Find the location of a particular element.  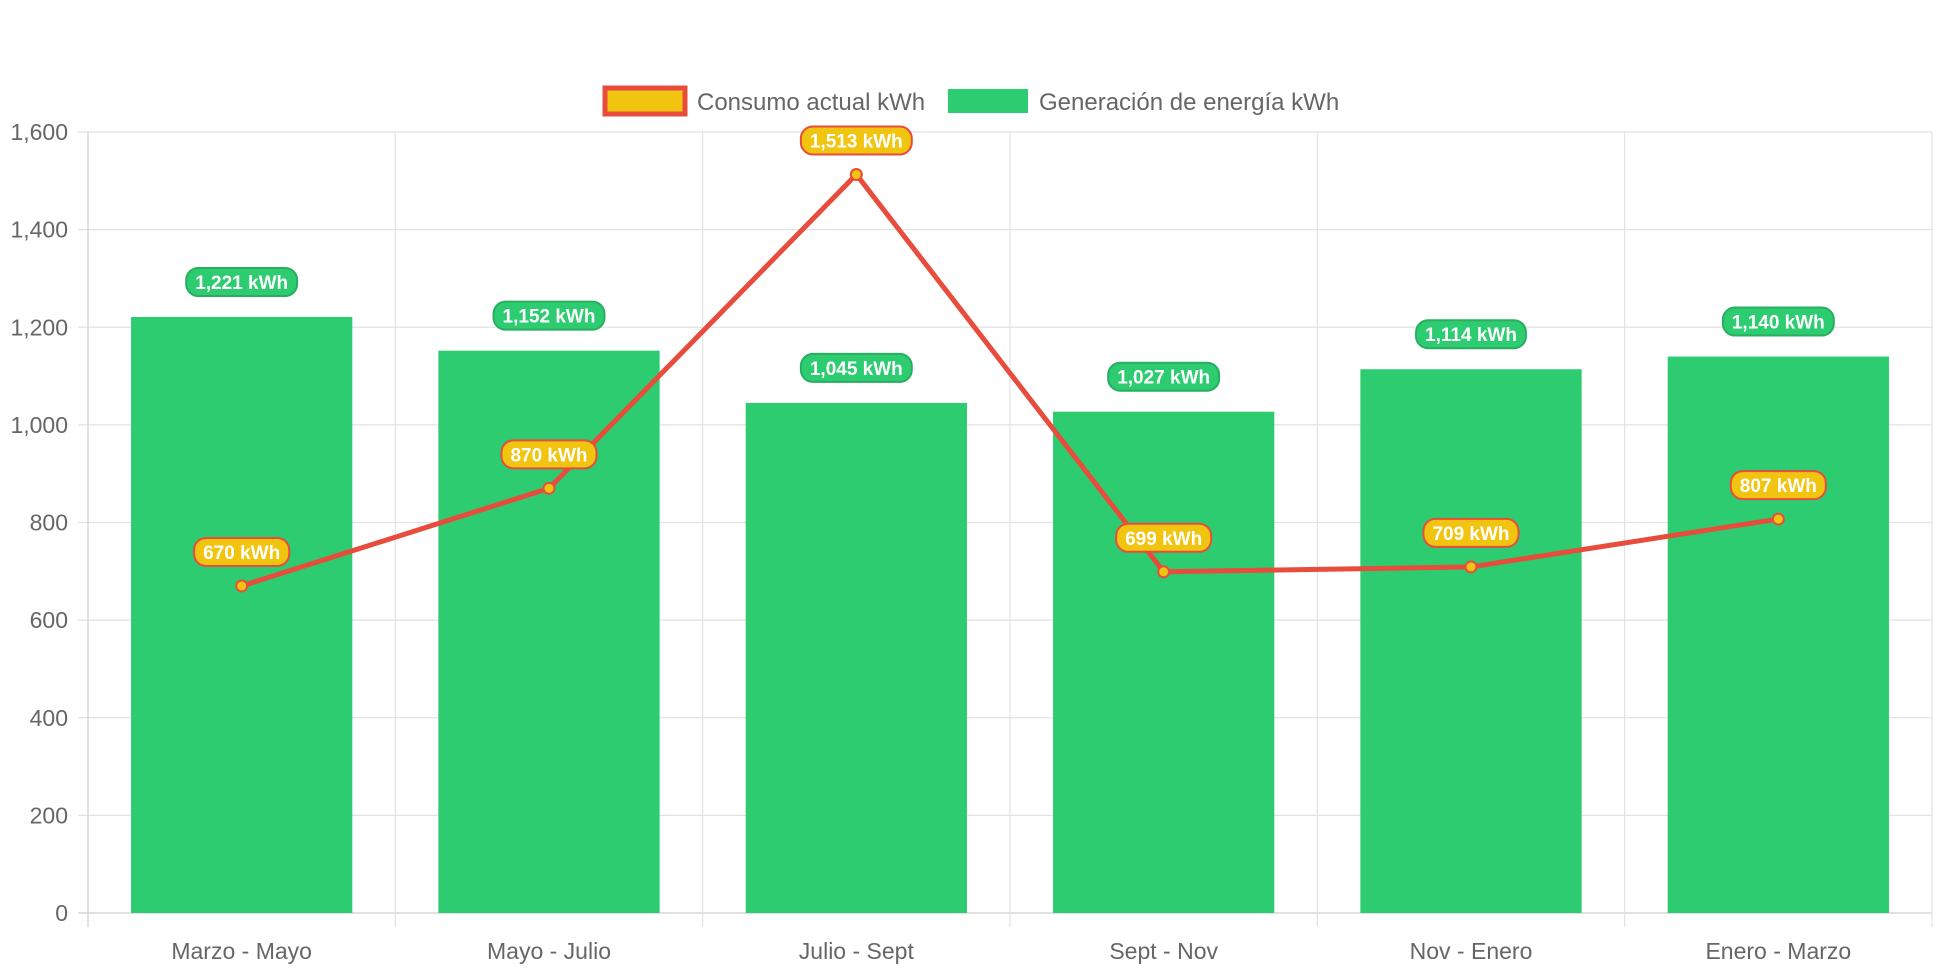

bar-data-label-text: 1,152 kWh is located at coordinates (549, 317).